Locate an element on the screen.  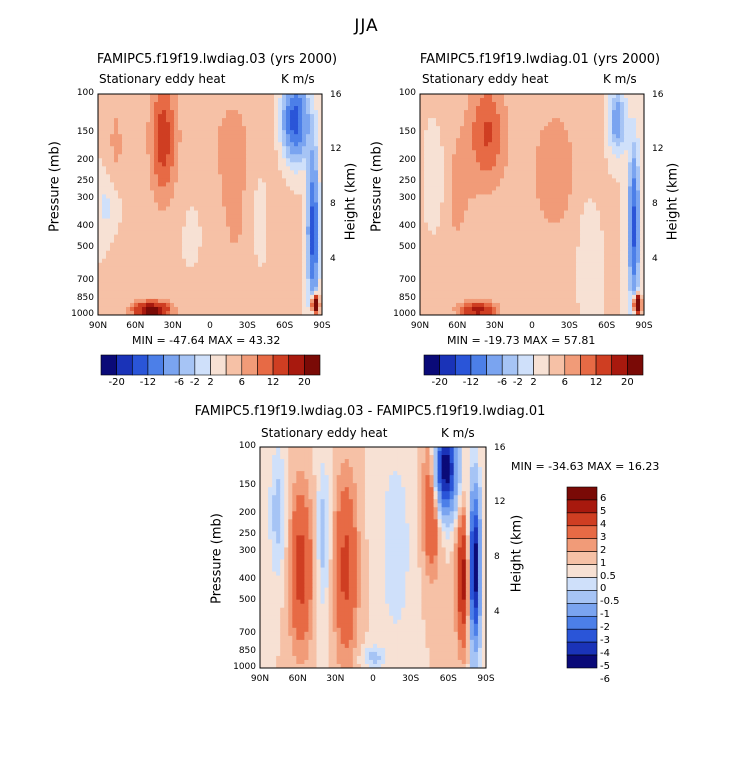
colorbar-swatch is located at coordinates (171, 365).